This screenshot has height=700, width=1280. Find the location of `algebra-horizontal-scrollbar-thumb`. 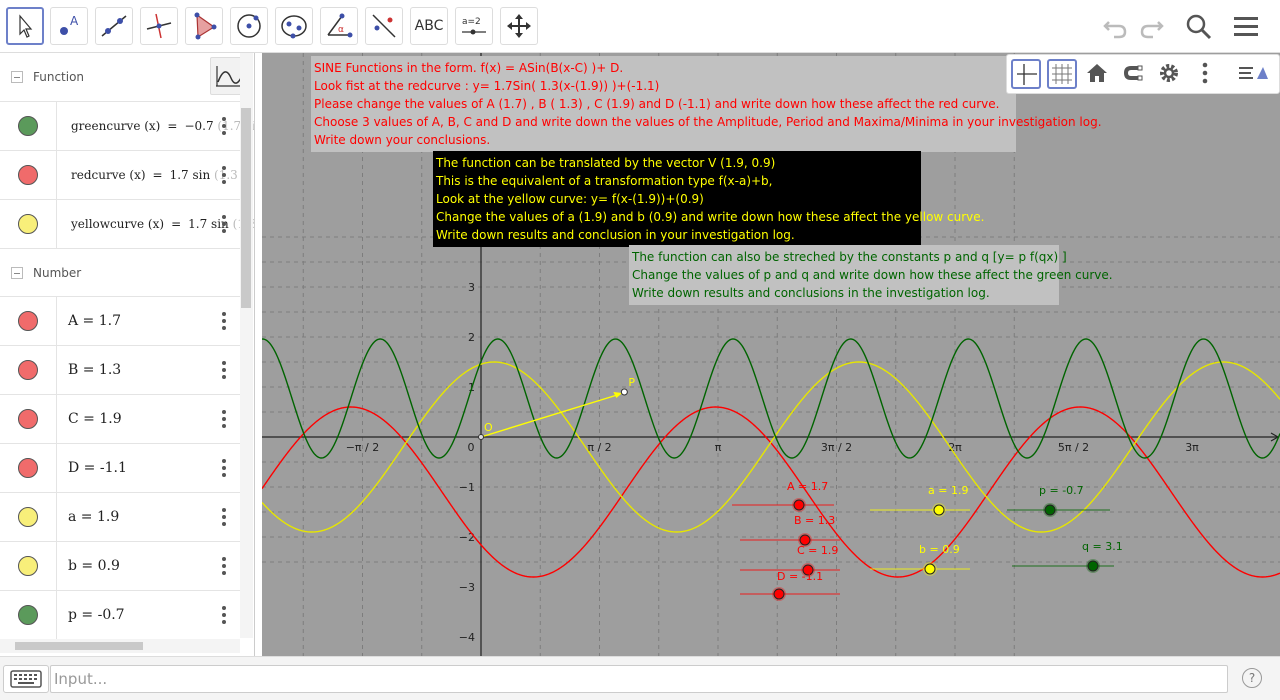

algebra-horizontal-scrollbar-thumb is located at coordinates (79, 646).